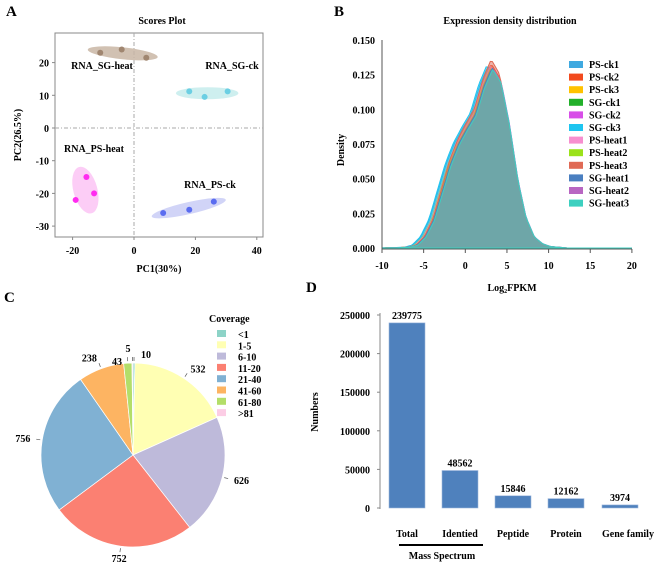  Describe the element at coordinates (355, 316) in the screenshot. I see `y-tick-label: 250000` at that location.